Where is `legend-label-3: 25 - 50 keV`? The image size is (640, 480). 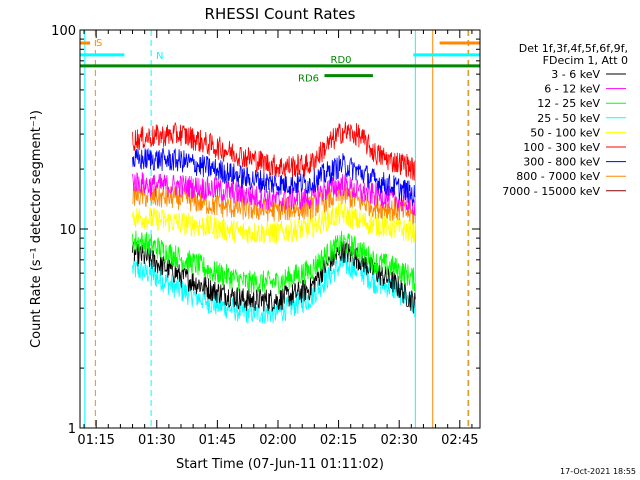 legend-label-3: 25 - 50 keV is located at coordinates (568, 118).